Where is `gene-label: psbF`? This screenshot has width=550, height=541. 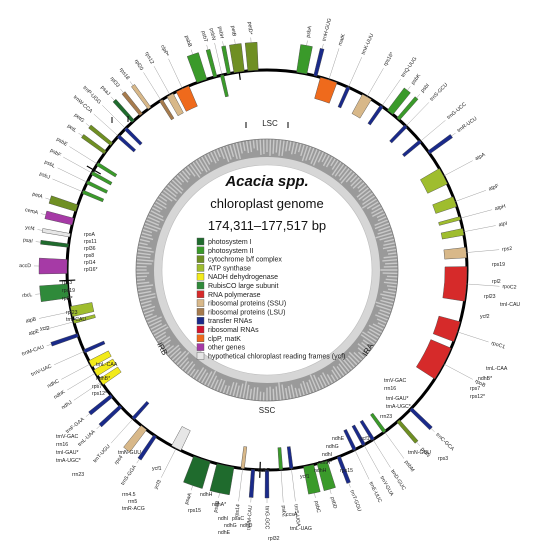 gene-label: psbF is located at coordinates (55, 153).